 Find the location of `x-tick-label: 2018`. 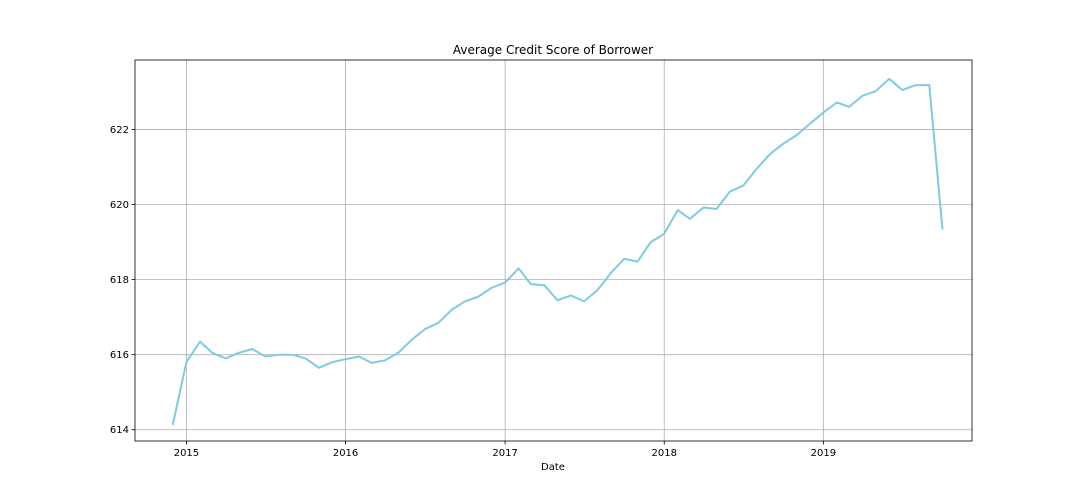

x-tick-label: 2018 is located at coordinates (664, 453).